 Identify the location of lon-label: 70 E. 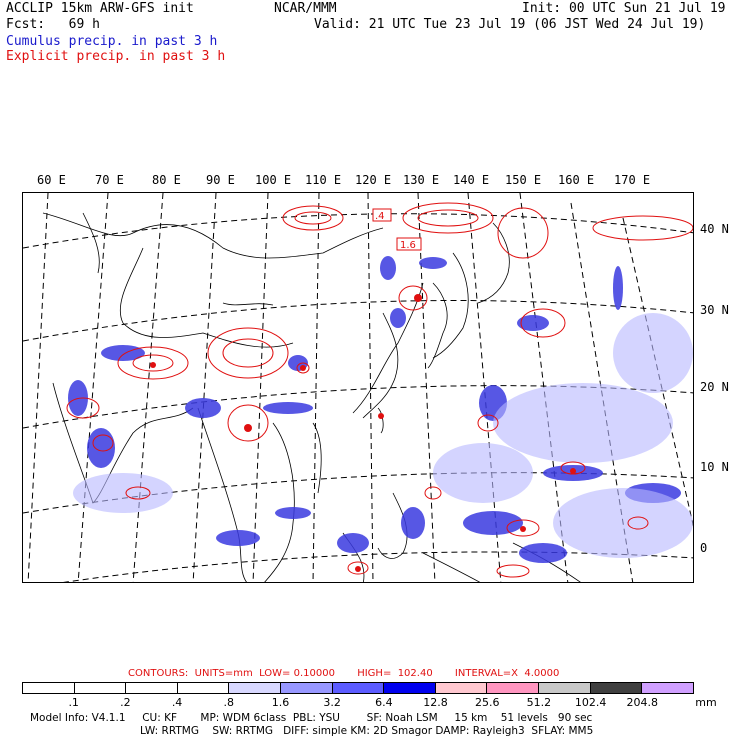
(109, 180).